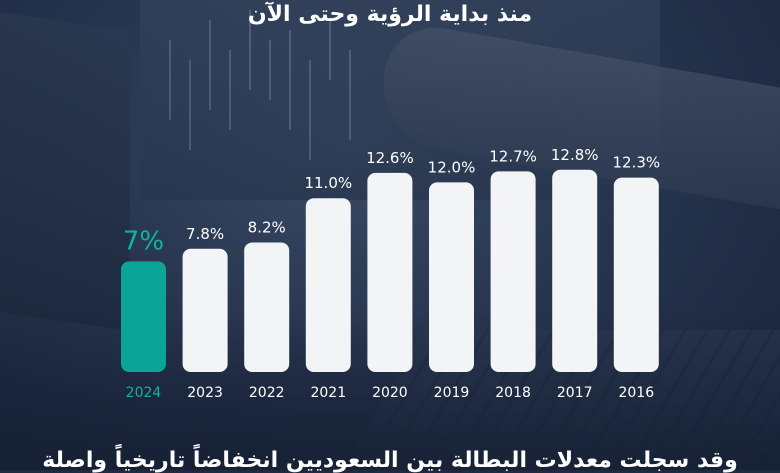 Image resolution: width=780 pixels, height=473 pixels. What do you see at coordinates (636, 393) in the screenshot?
I see `year-label-2016: 2016` at bounding box center [636, 393].